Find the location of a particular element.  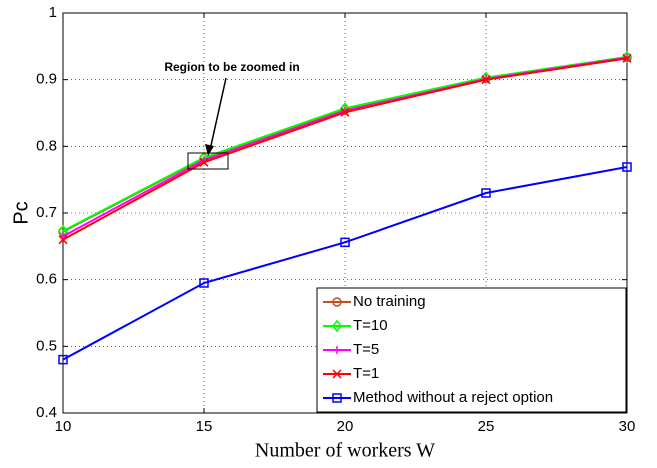

x-tick-label: 15 is located at coordinates (204, 426).